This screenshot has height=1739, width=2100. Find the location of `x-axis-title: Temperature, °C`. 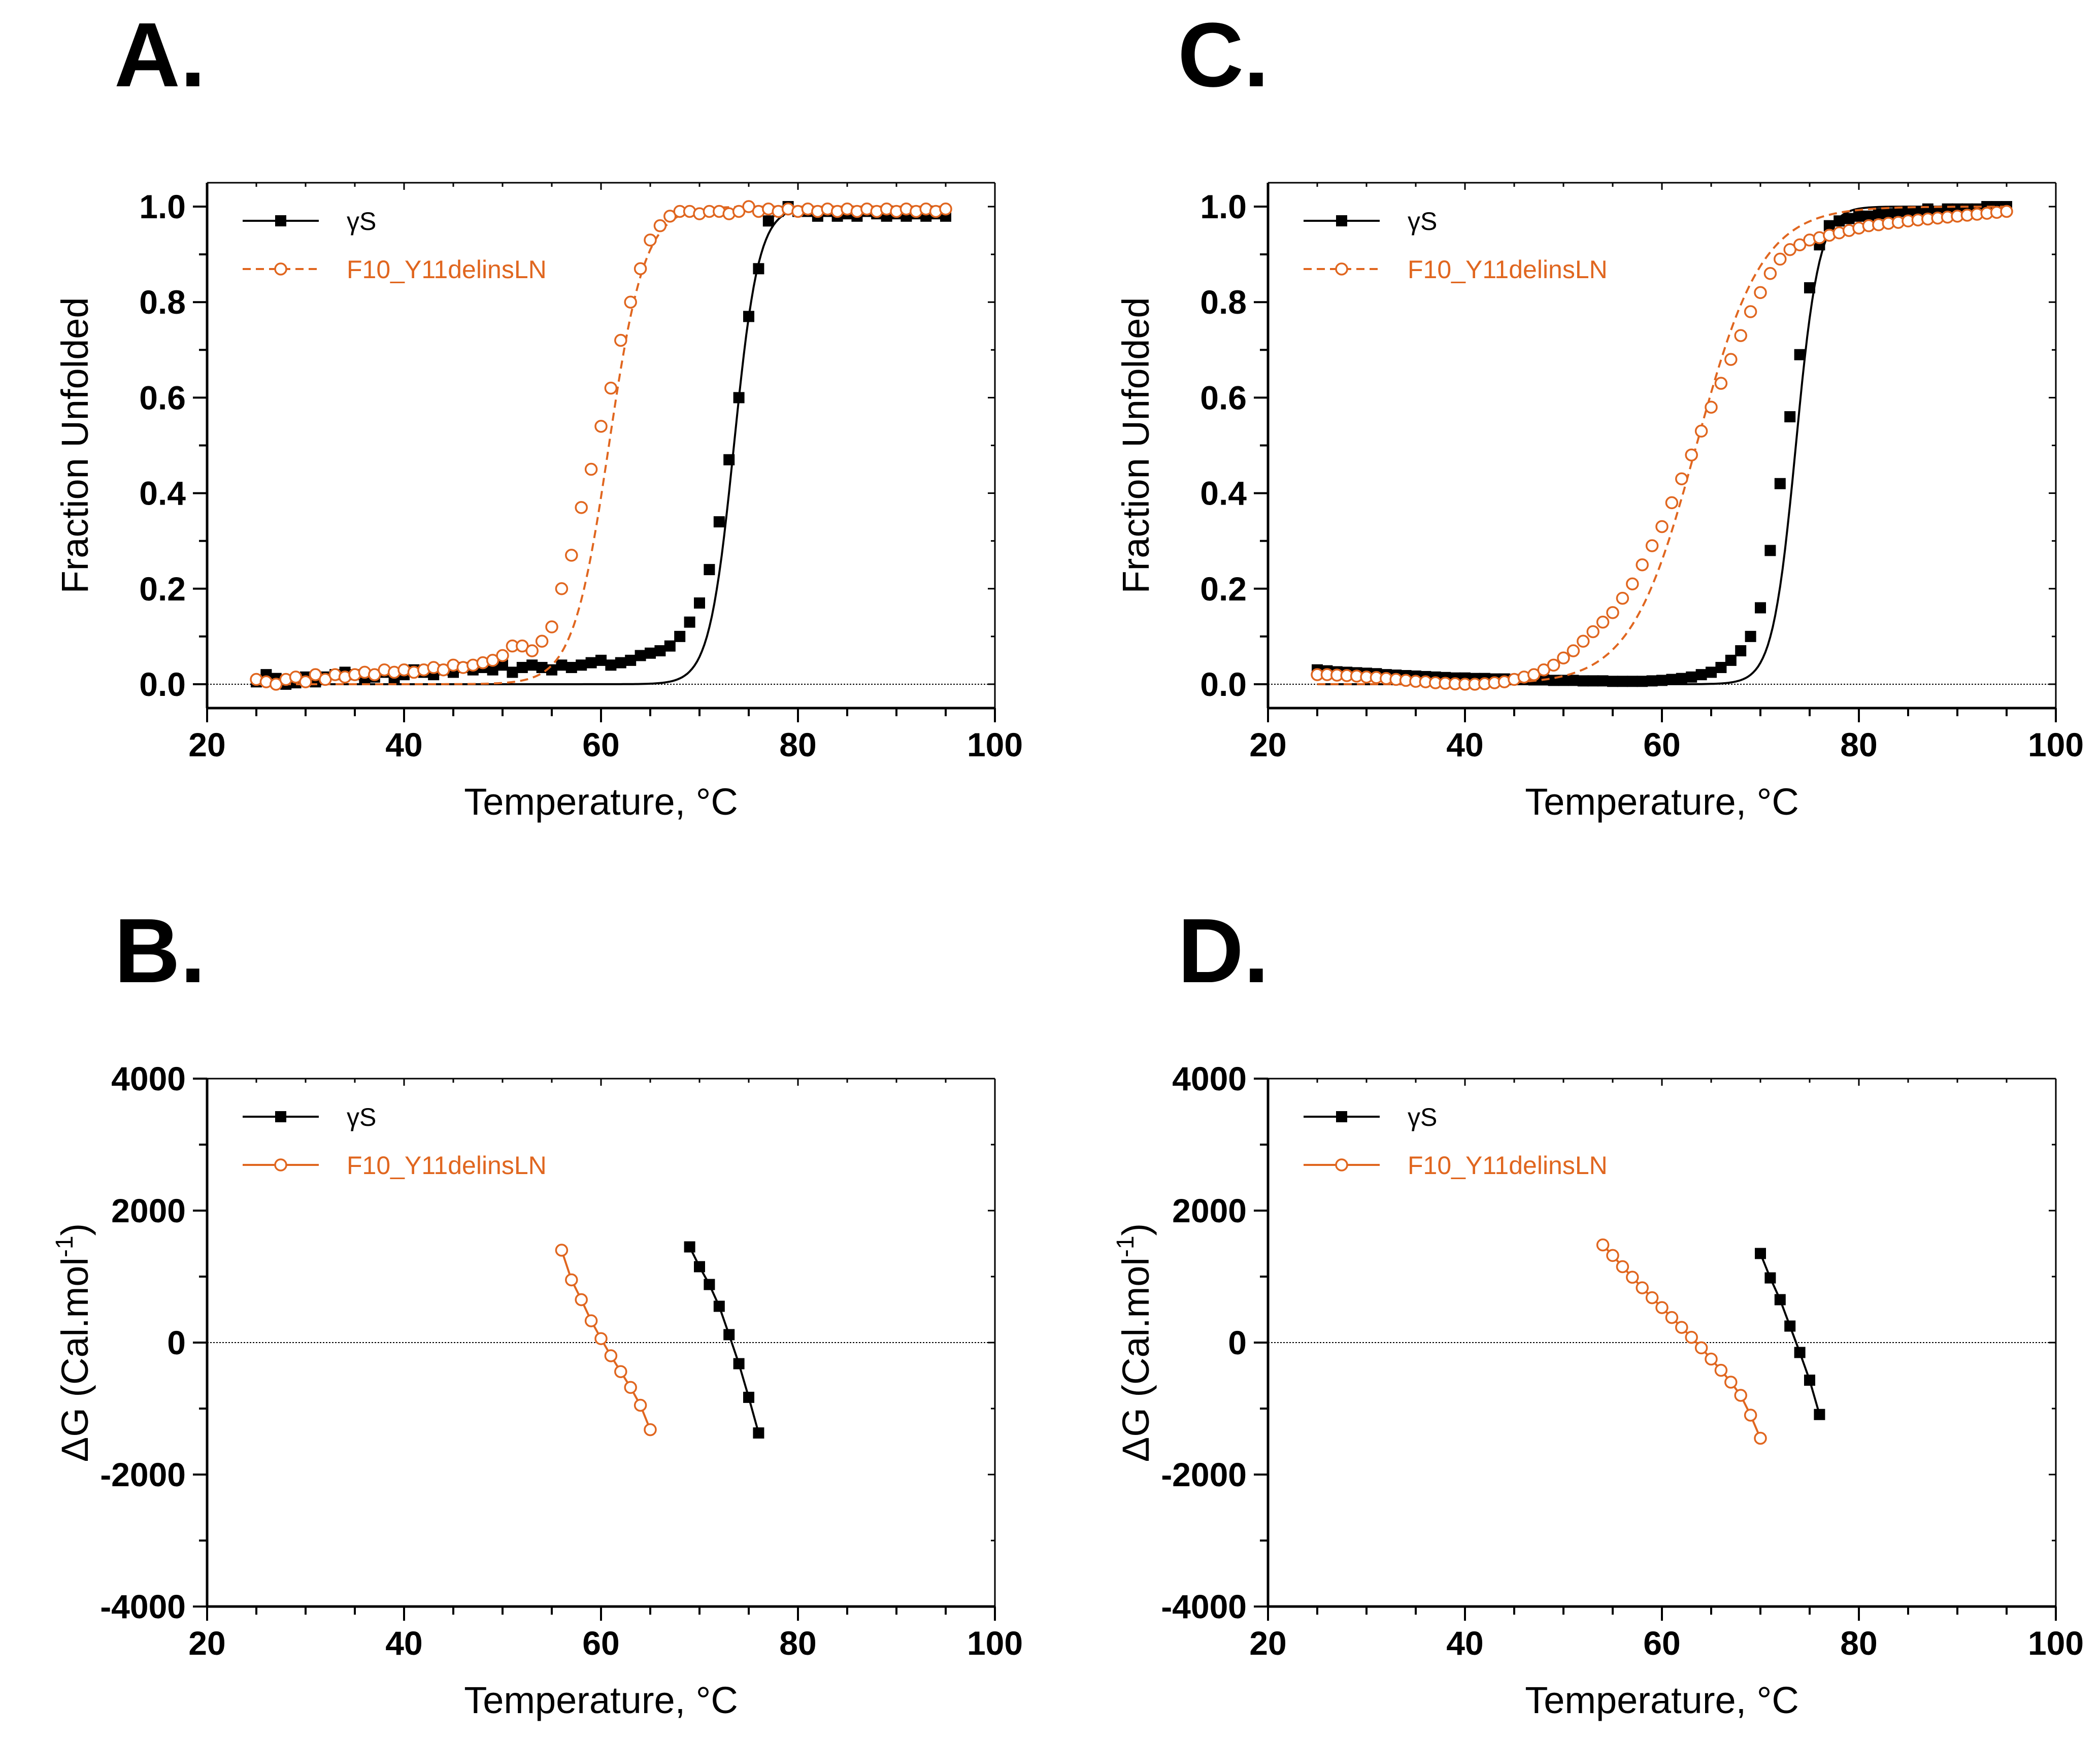

x-axis-title: Temperature, °C is located at coordinates (601, 1700).